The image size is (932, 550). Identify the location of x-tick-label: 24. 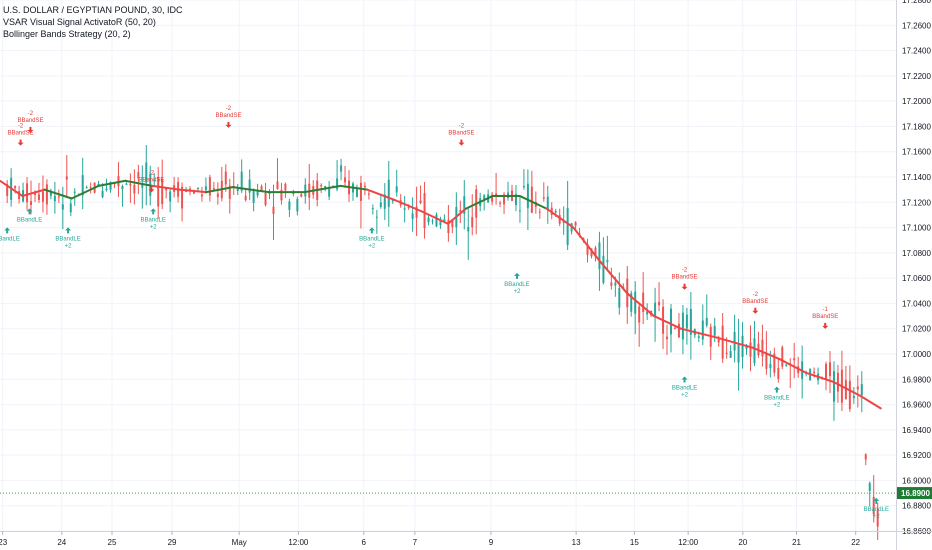
(61, 542).